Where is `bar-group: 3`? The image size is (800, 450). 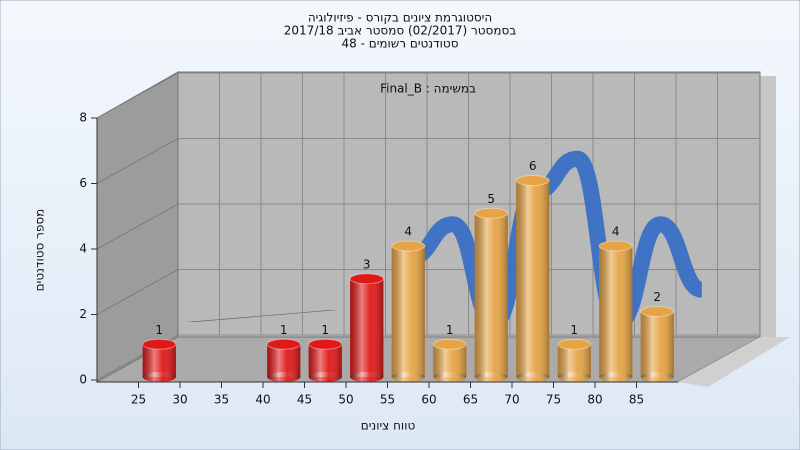 bar-group: 3 is located at coordinates (366, 319).